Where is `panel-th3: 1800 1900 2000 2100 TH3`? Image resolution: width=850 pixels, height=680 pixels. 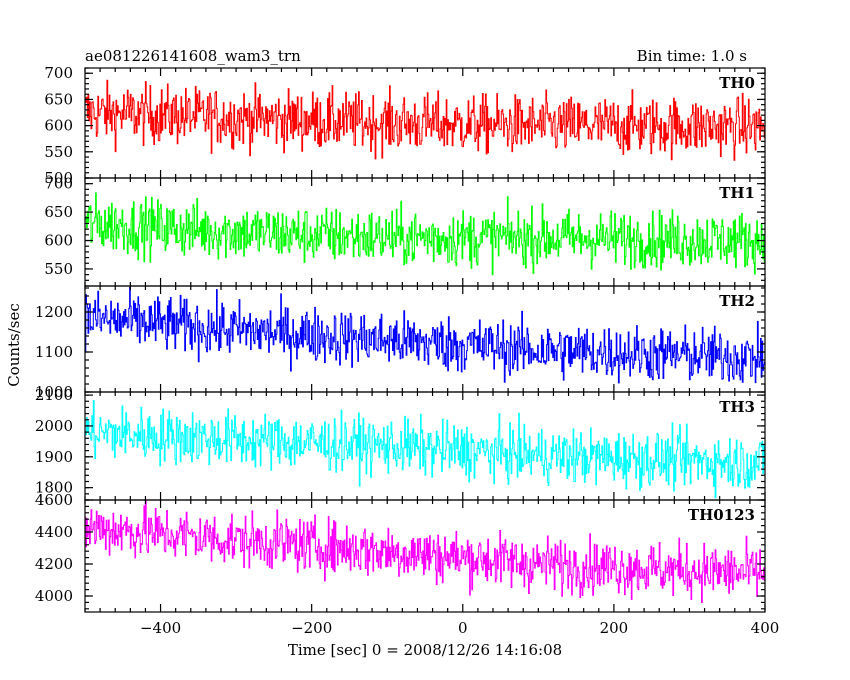
panel-th3: 1800 1900 2000 2100 TH3 is located at coordinates (400, 443).